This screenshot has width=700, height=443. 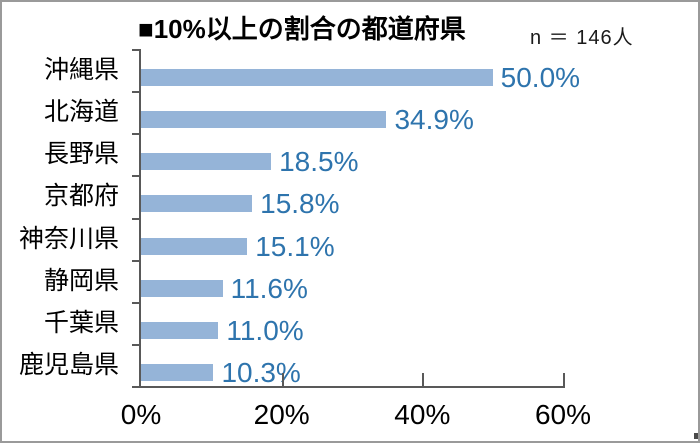 What do you see at coordinates (302, 29) in the screenshot?
I see `chart-title: ■10%以上の割合の都道府県` at bounding box center [302, 29].